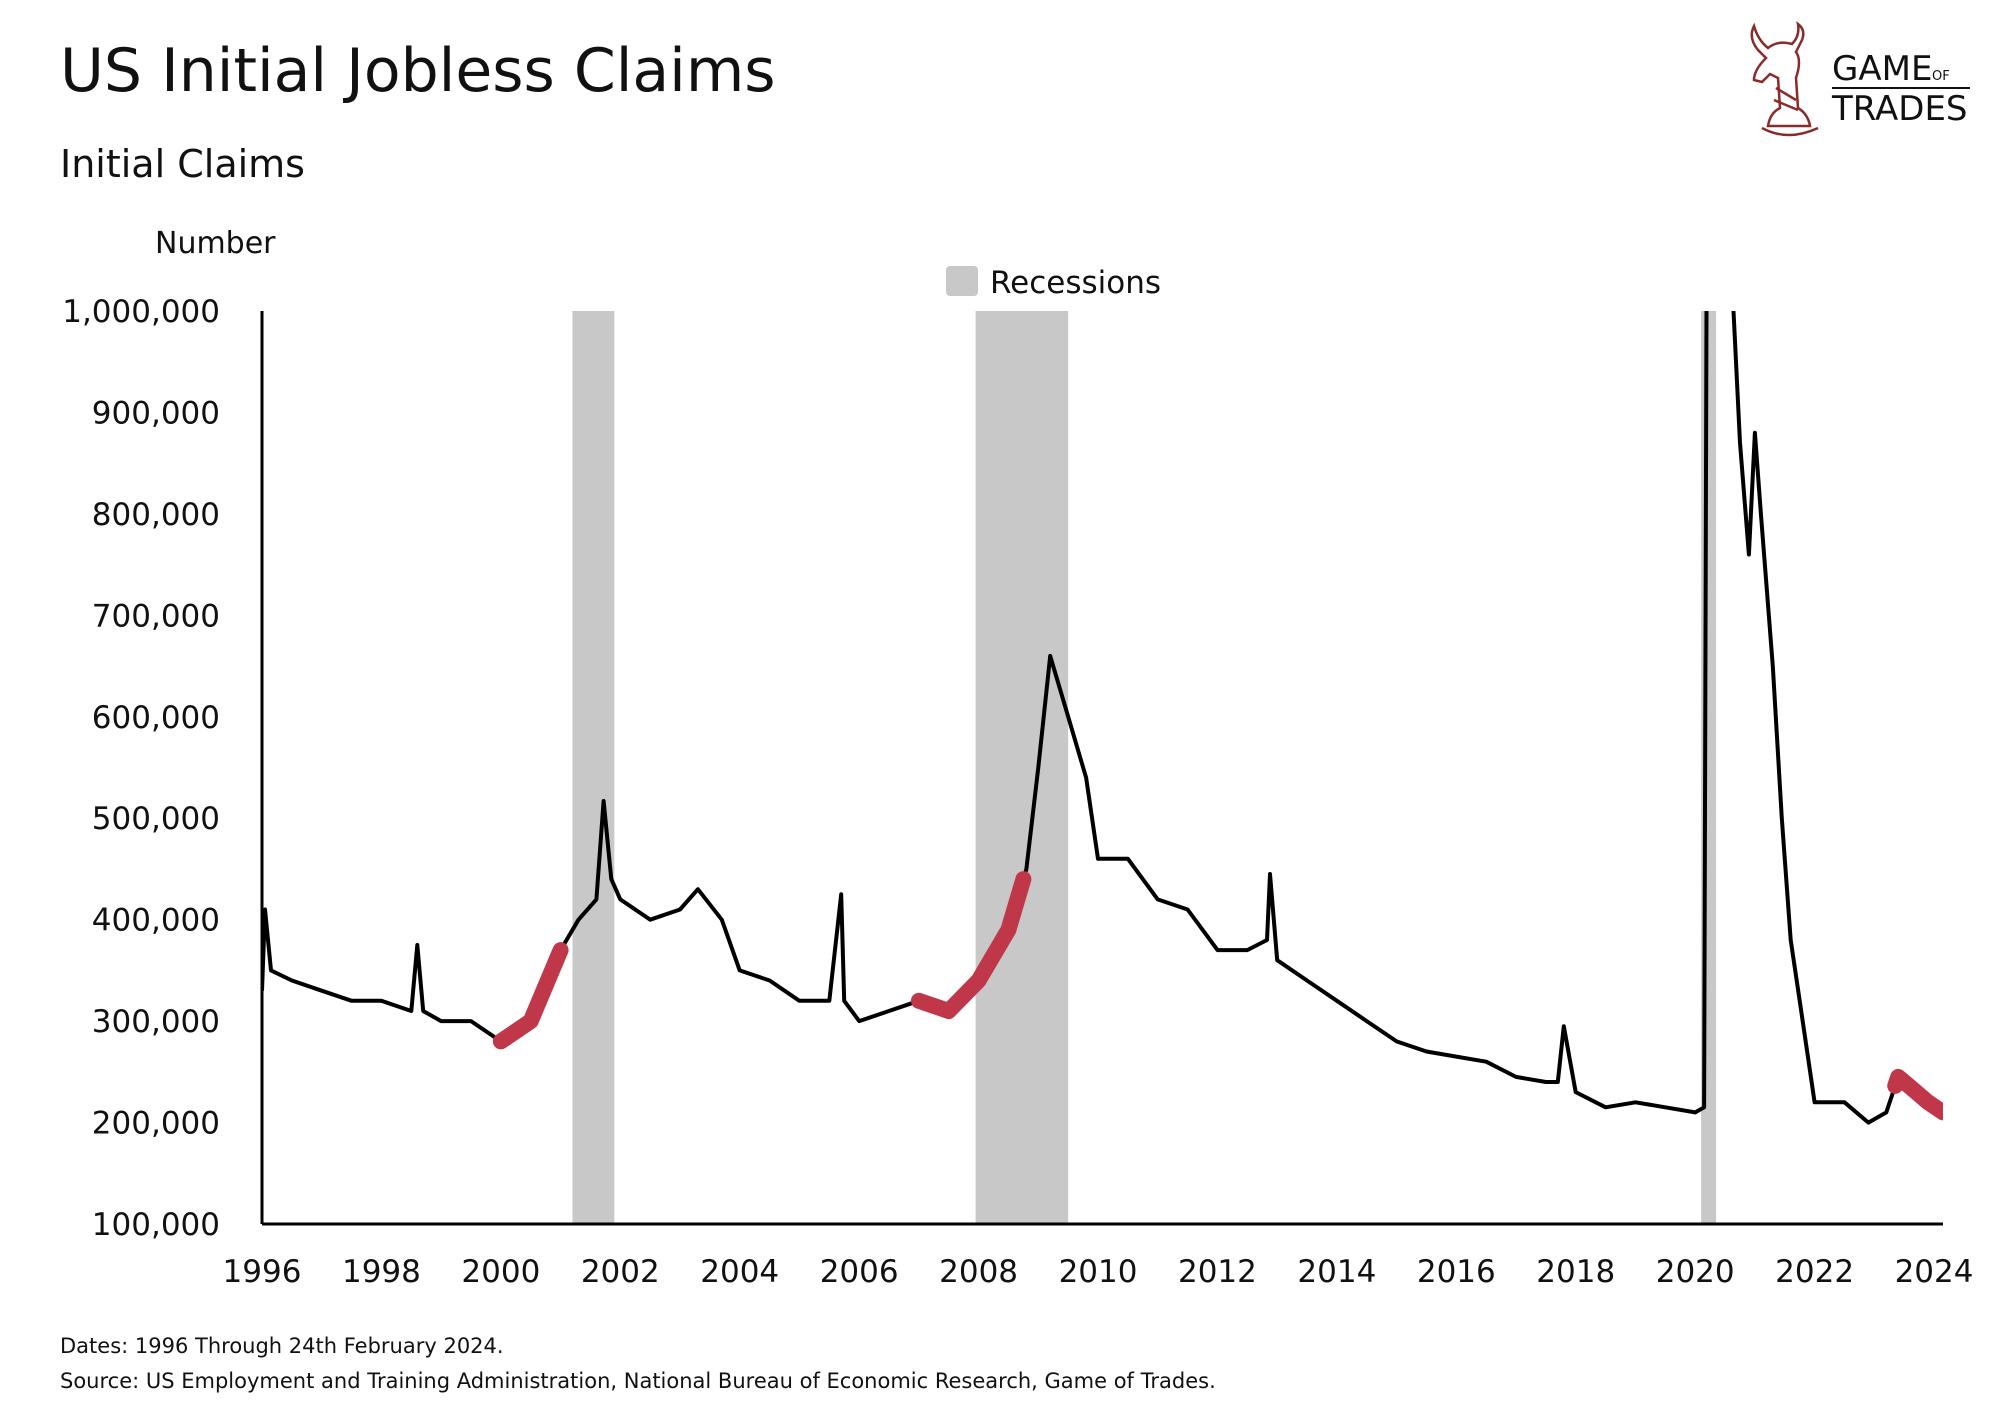 Image resolution: width=1994 pixels, height=1418 pixels. What do you see at coordinates (739, 1272) in the screenshot?
I see `x-tick-label: 2004` at bounding box center [739, 1272].